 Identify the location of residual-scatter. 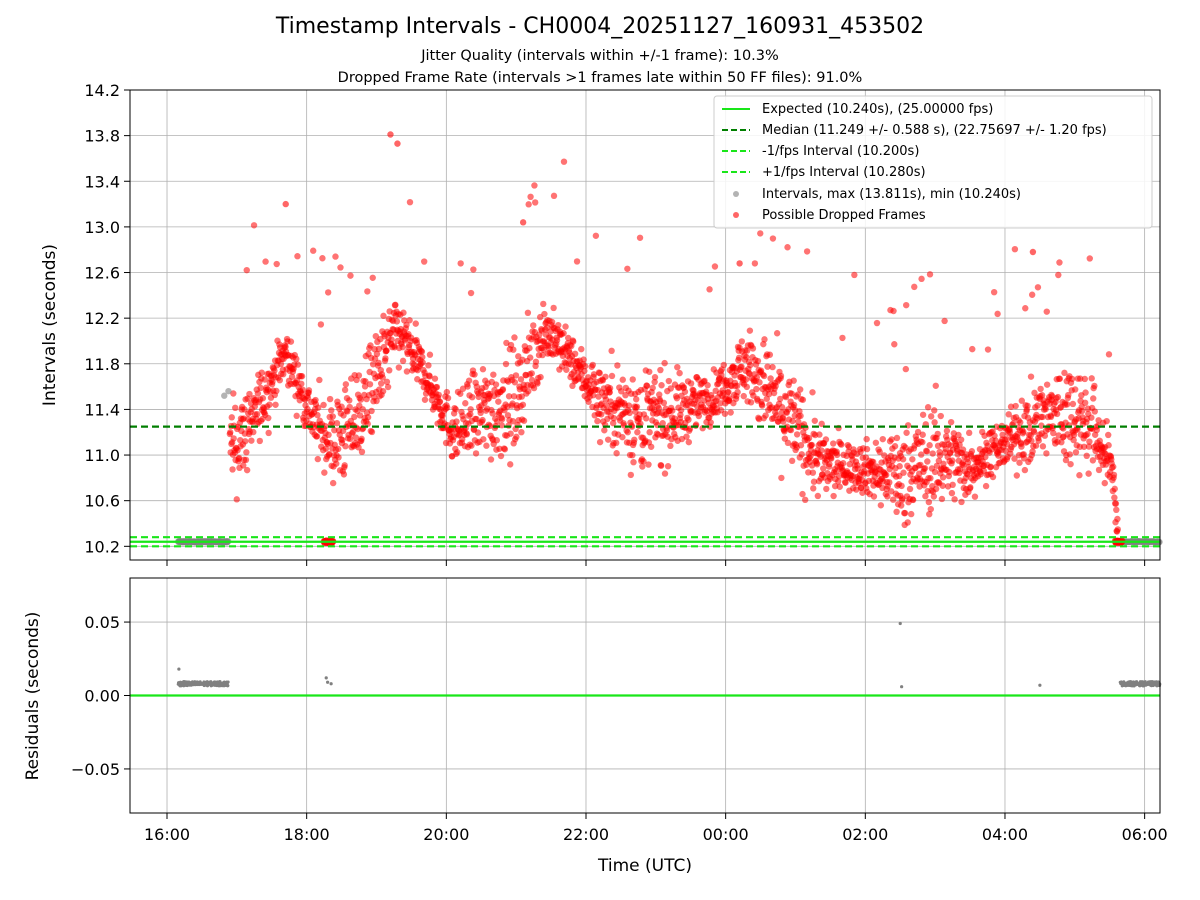
(646, 659).